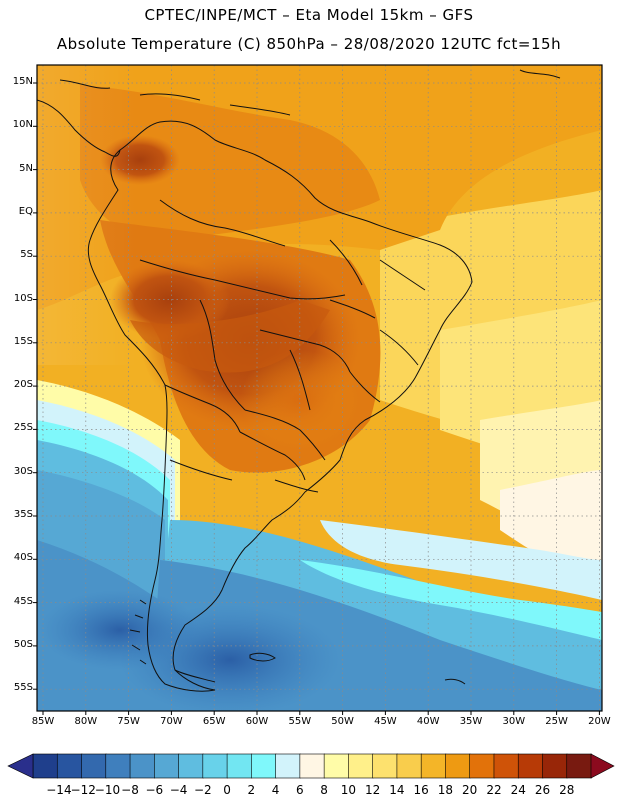  Describe the element at coordinates (385, 721) in the screenshot. I see `lon-label: 45W` at that location.